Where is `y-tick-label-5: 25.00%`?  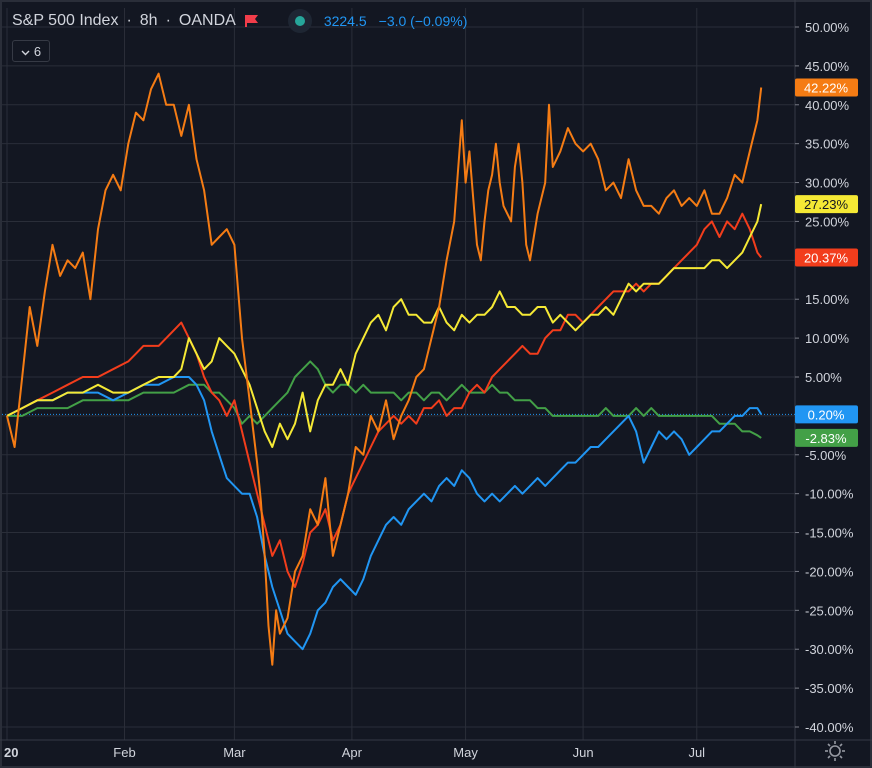
y-tick-label-5: 25.00% is located at coordinates (827, 221).